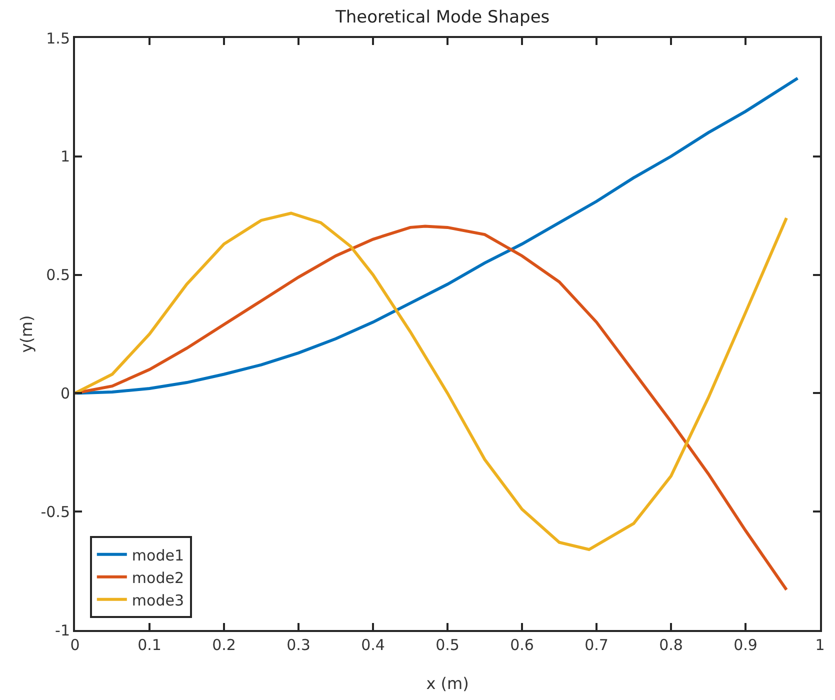 The width and height of the screenshot is (835, 700). What do you see at coordinates (224, 645) in the screenshot?
I see `x-tick-label: 0.2` at bounding box center [224, 645].